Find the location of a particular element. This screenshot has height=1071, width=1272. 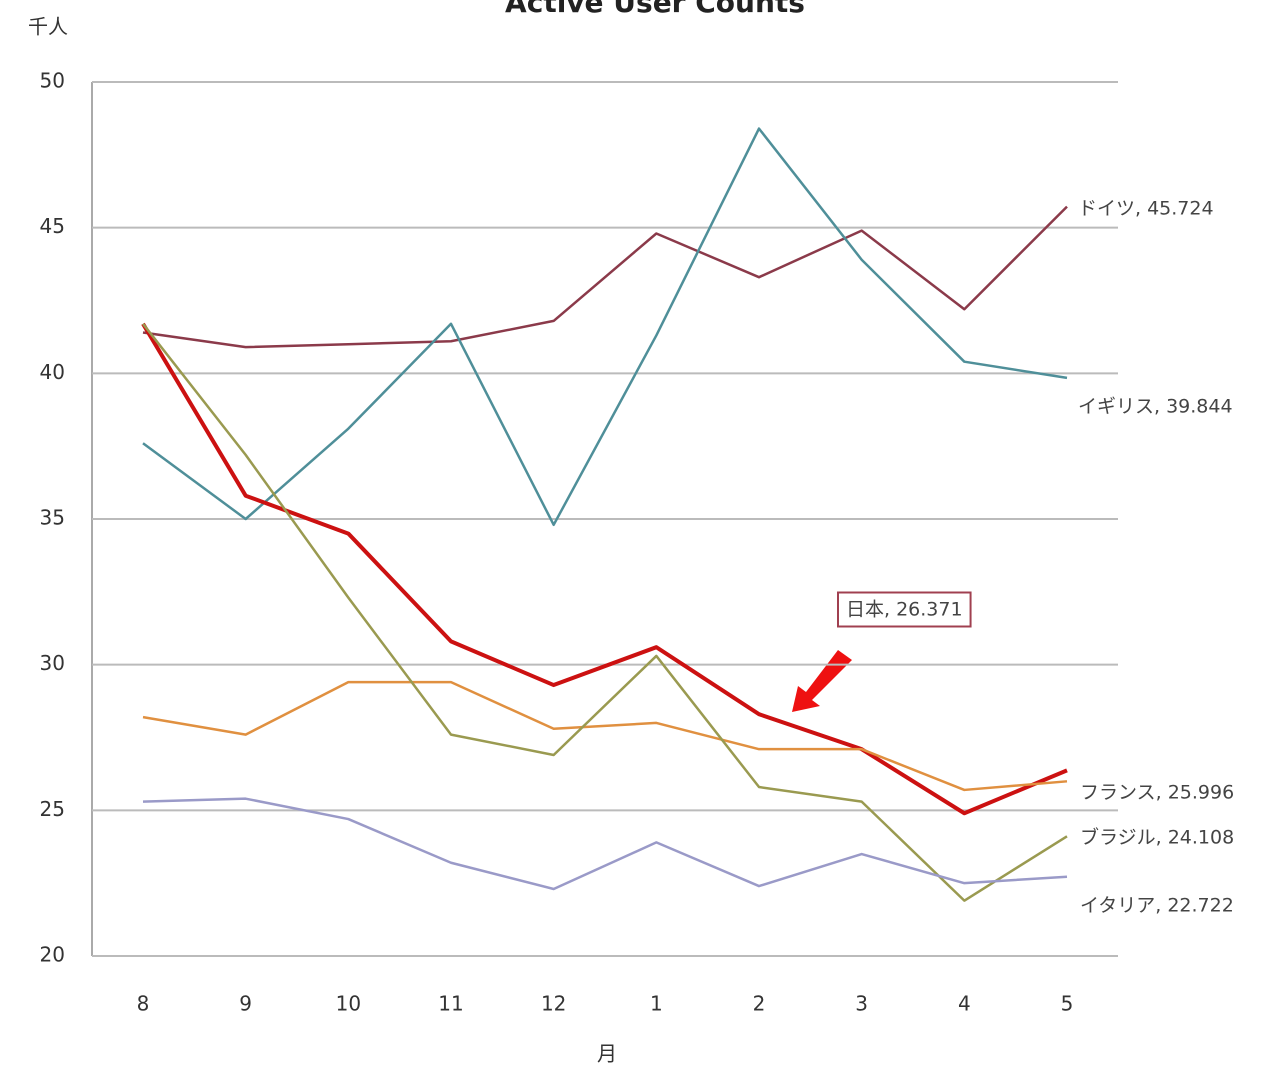

y-axis-label: 千人 is located at coordinates (48, 27).